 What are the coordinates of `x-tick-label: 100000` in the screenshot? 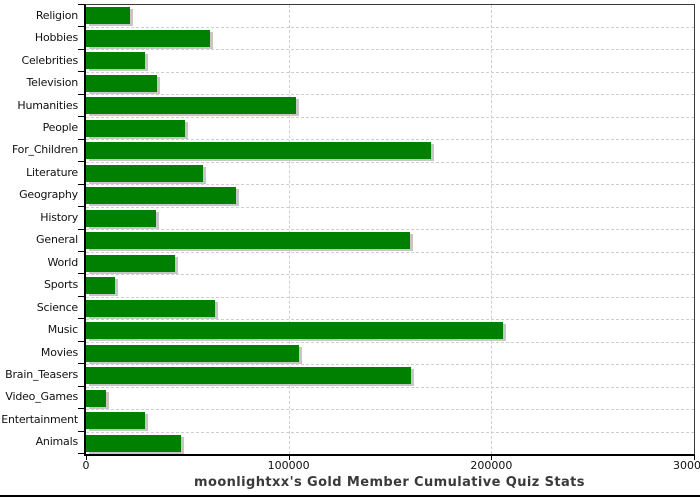 It's located at (288, 465).